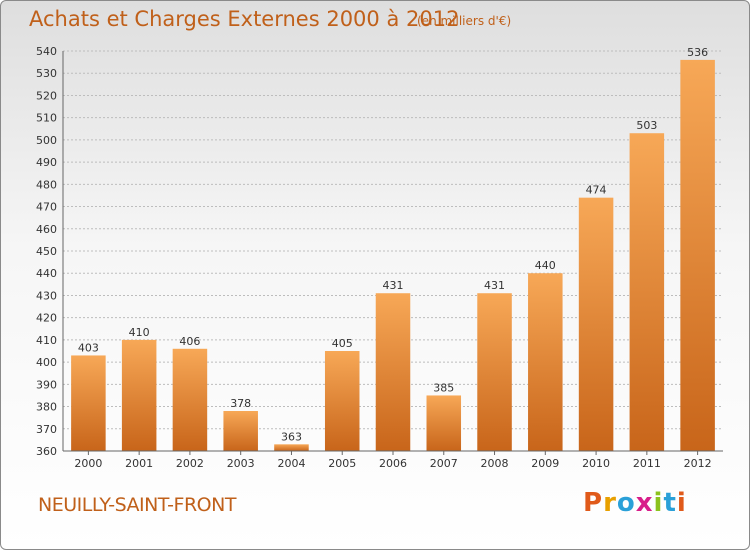  Describe the element at coordinates (393, 372) in the screenshot. I see `bar-2006` at that location.